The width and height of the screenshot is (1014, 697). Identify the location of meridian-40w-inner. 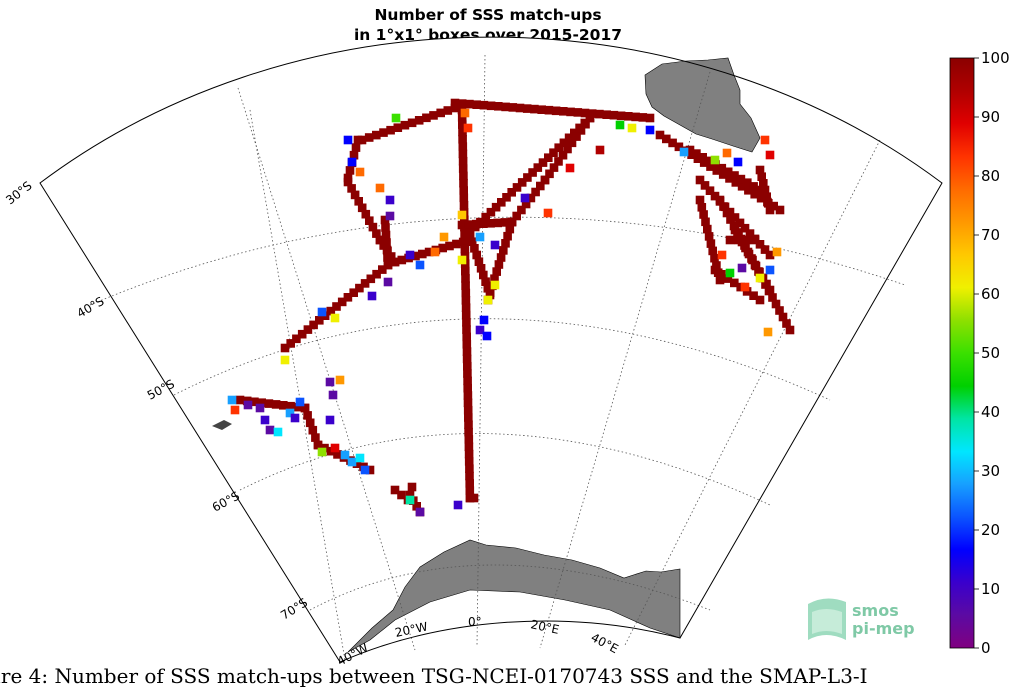
(297, 385).